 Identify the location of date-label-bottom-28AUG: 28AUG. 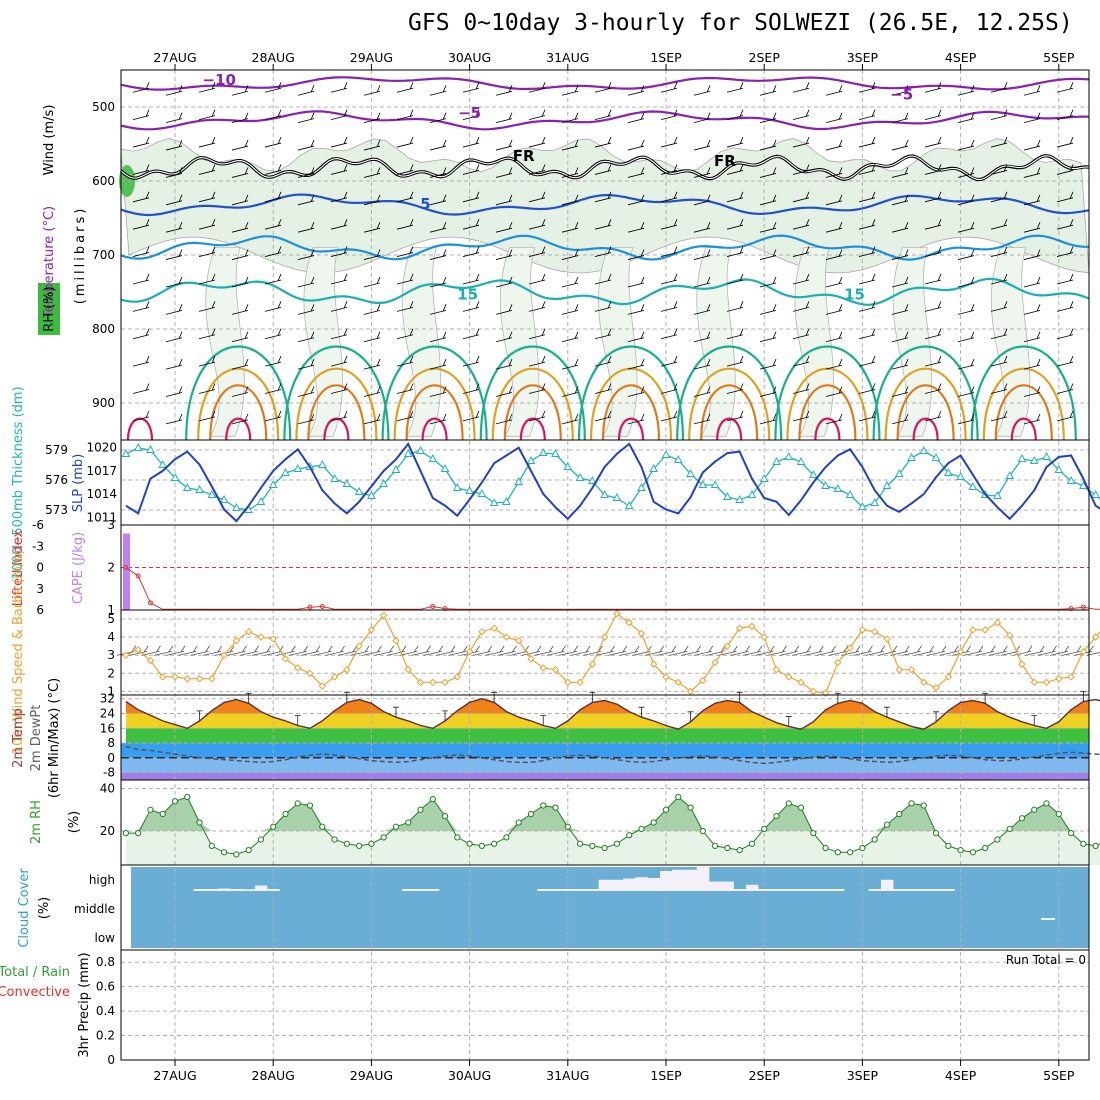
(273, 1075).